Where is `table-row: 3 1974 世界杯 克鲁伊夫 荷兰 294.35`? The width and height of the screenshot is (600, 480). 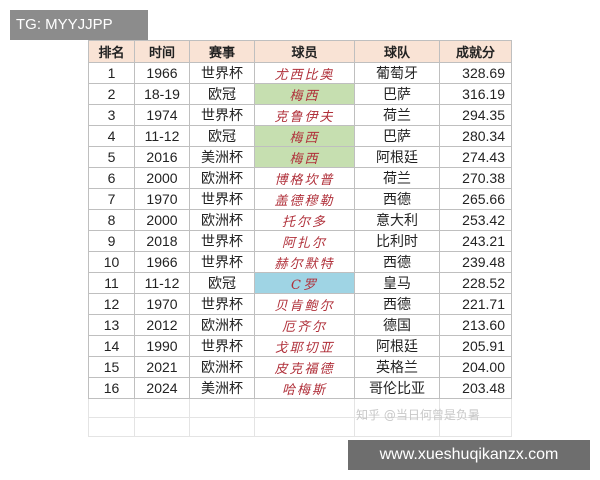
table-row: 3 1974 世界杯 克鲁伊夫 荷兰 294.35 is located at coordinates (300, 115).